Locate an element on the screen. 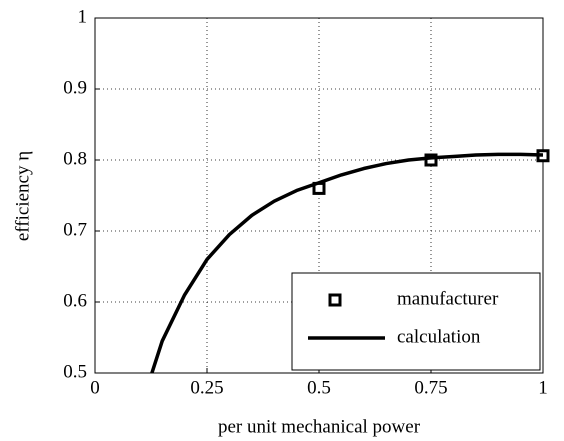  legend-label: calculation is located at coordinates (439, 336).